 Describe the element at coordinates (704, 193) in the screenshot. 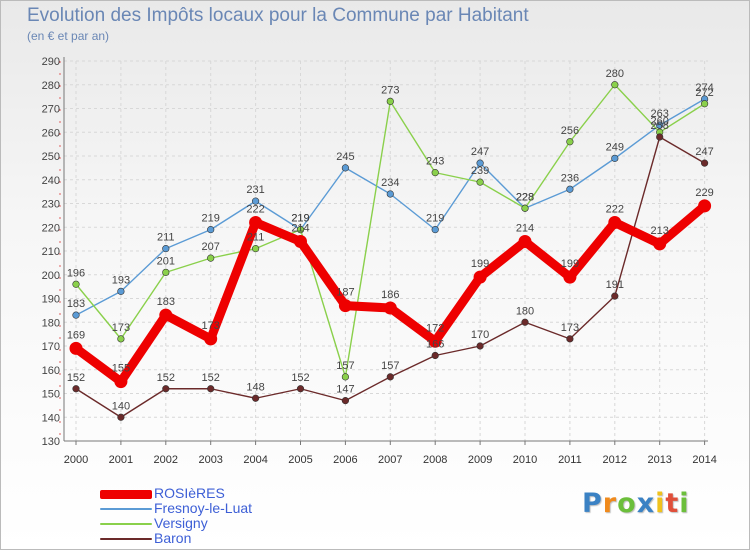

I see `data-label: 229` at that location.